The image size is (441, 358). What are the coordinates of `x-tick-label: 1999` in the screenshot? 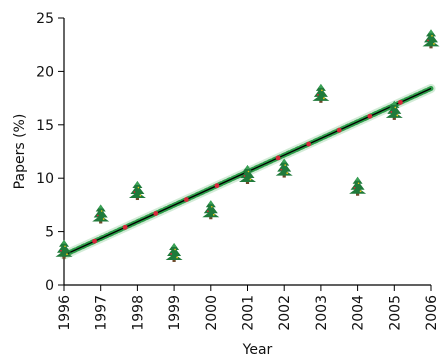 It's located at (175, 313).